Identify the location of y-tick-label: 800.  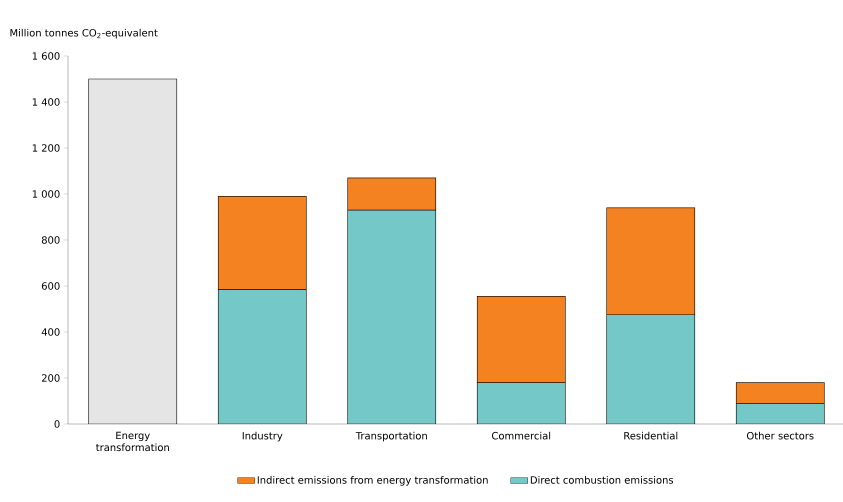
(51, 240).